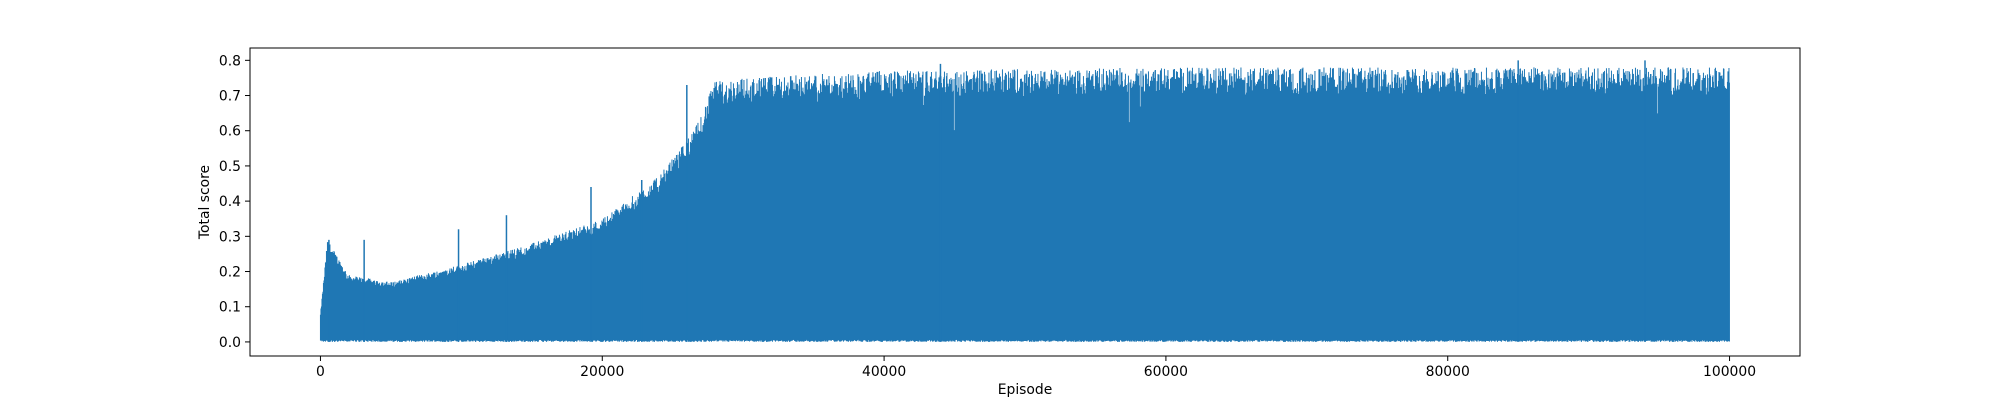 Image resolution: width=2000 pixels, height=404 pixels. What do you see at coordinates (1025, 390) in the screenshot?
I see `x-axis-label: Episode` at bounding box center [1025, 390].